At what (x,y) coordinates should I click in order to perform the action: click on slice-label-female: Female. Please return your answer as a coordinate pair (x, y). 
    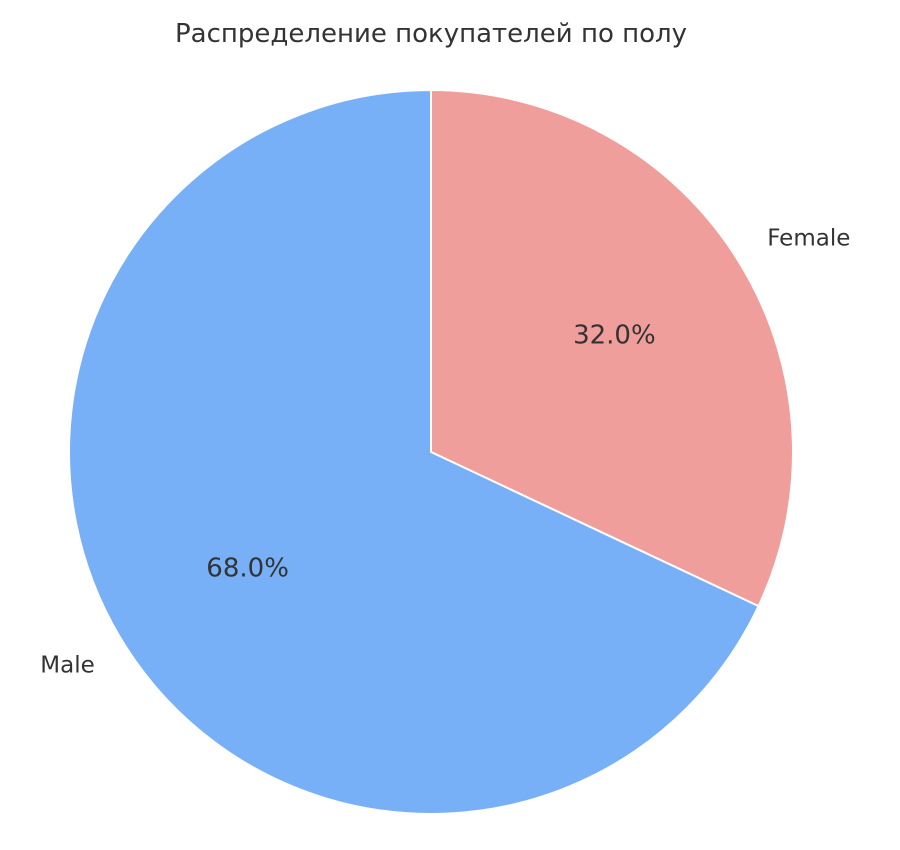
    Looking at the image, I should click on (808, 239).